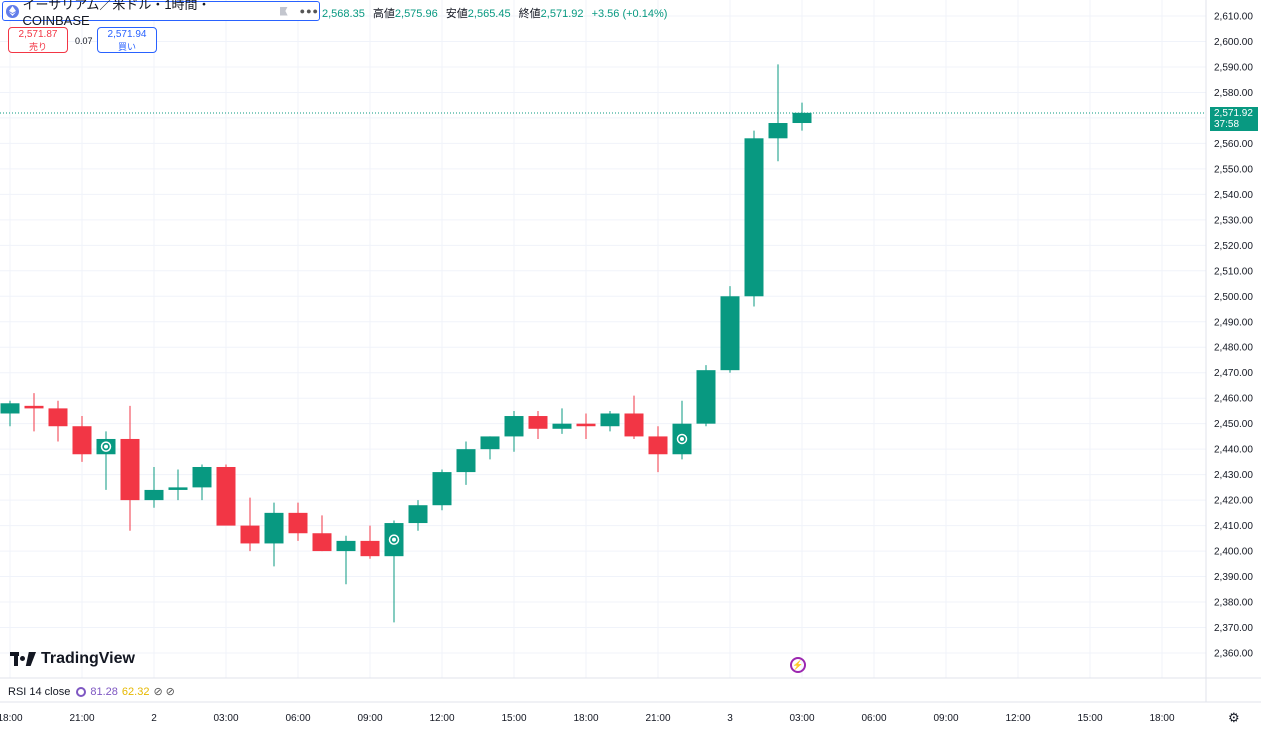 This screenshot has width=1261, height=729. I want to click on last-price-value: 2,571.92, so click(1233, 113).